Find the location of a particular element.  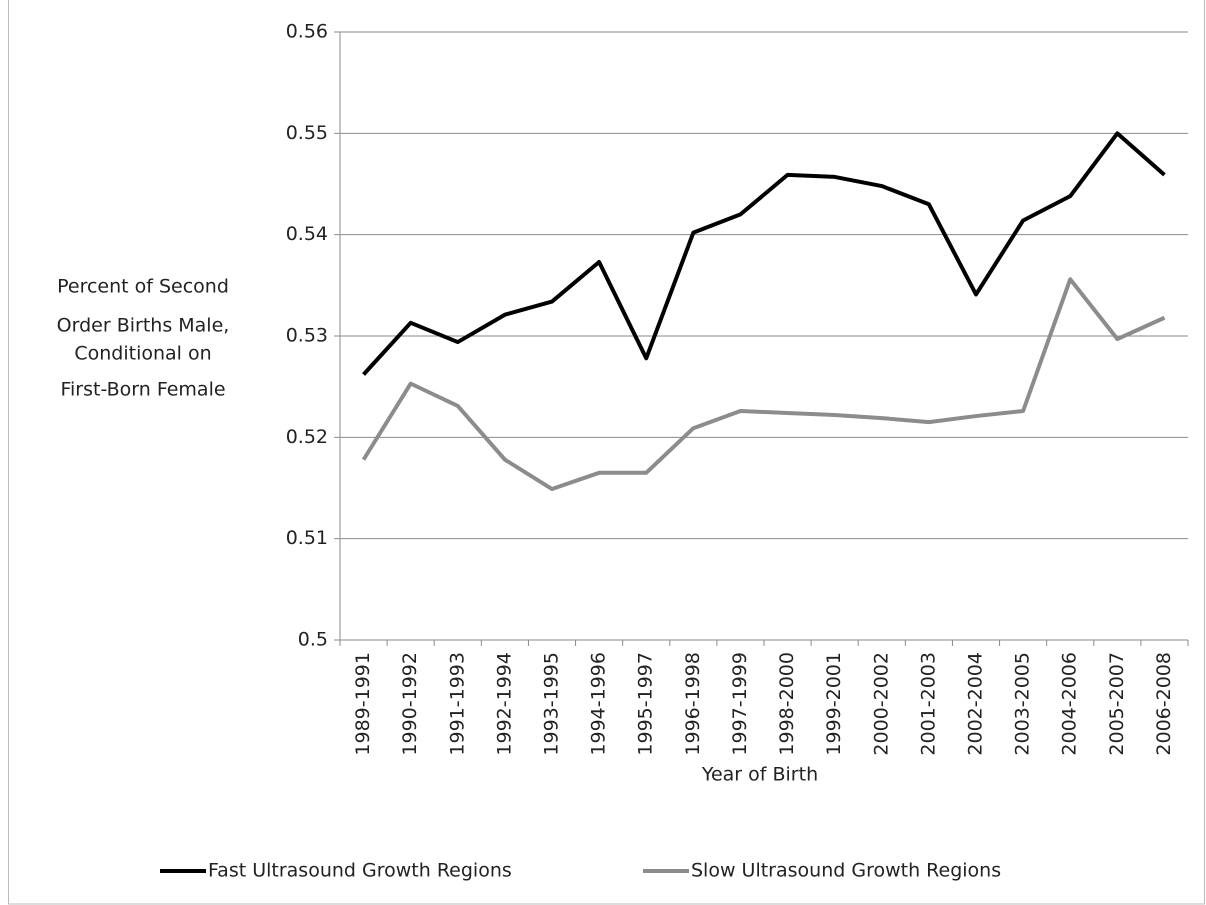

y-axis-label: First-Born Female is located at coordinates (142, 390).